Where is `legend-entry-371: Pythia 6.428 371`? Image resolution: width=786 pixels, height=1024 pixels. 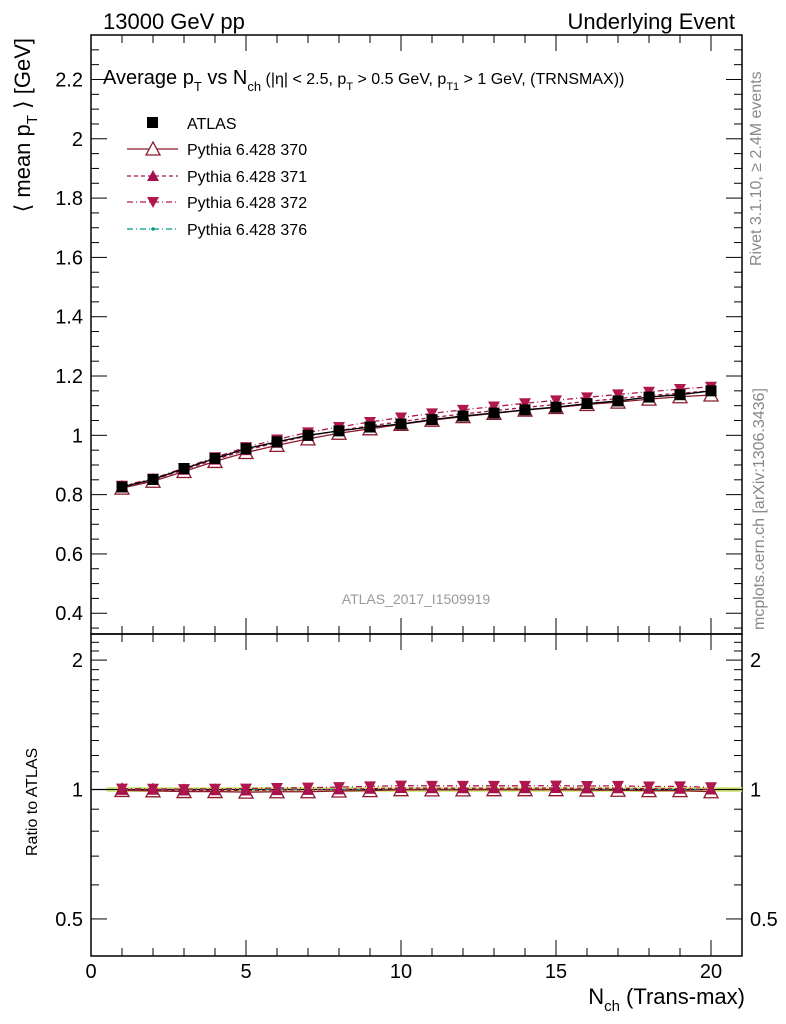 legend-entry-371: Pythia 6.428 371 is located at coordinates (217, 177).